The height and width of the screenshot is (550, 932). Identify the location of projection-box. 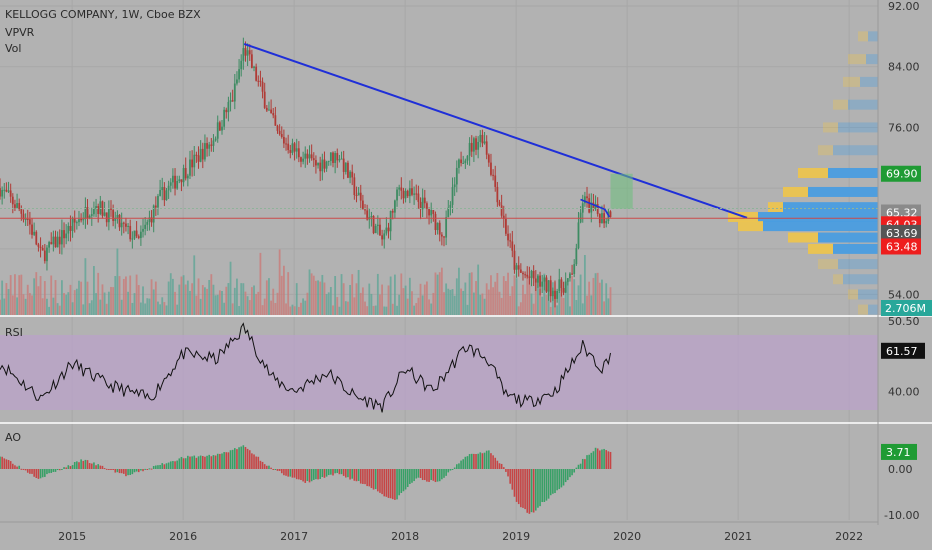
(621, 191).